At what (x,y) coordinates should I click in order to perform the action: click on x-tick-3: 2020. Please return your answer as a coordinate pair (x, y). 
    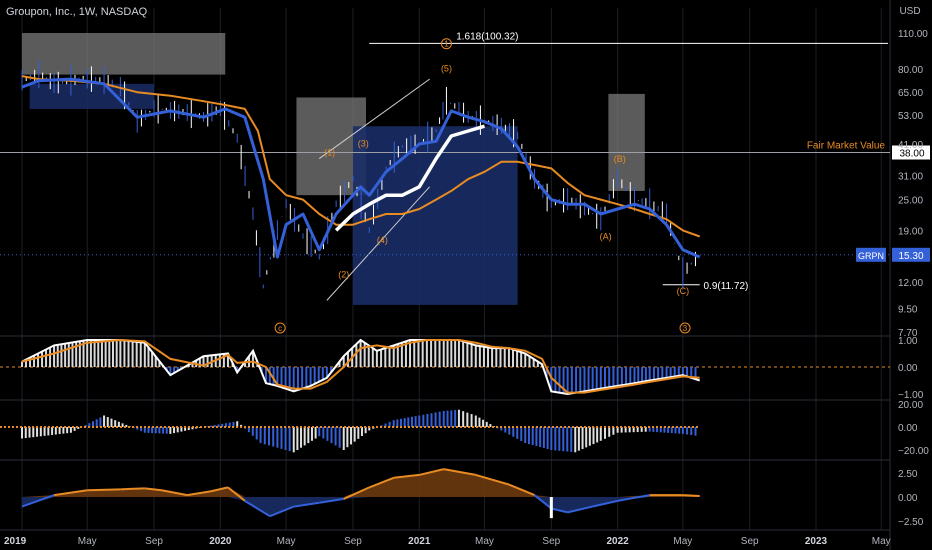
    Looking at the image, I should click on (220, 541).